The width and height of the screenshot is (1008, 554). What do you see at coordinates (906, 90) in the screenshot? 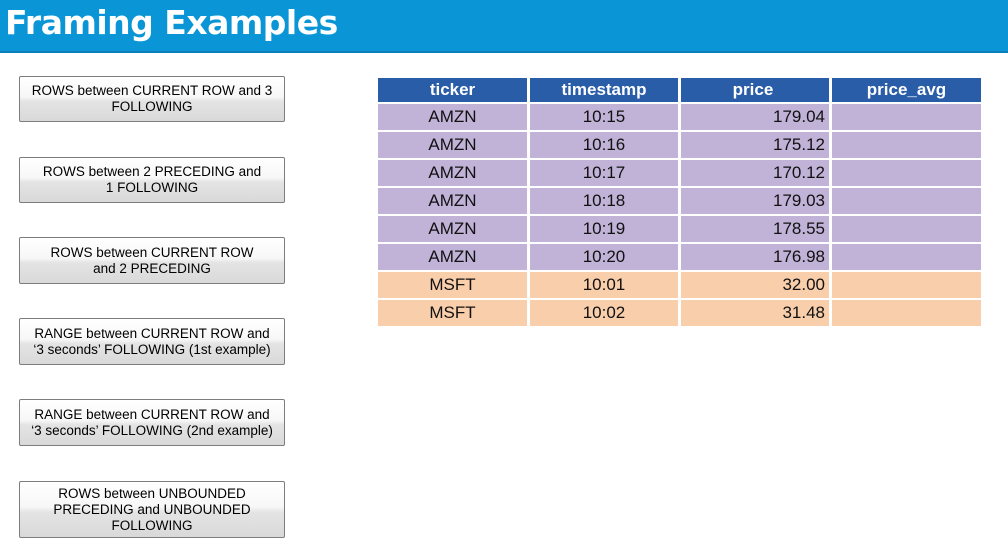
I see `column-header-price-avg: price_avg` at bounding box center [906, 90].